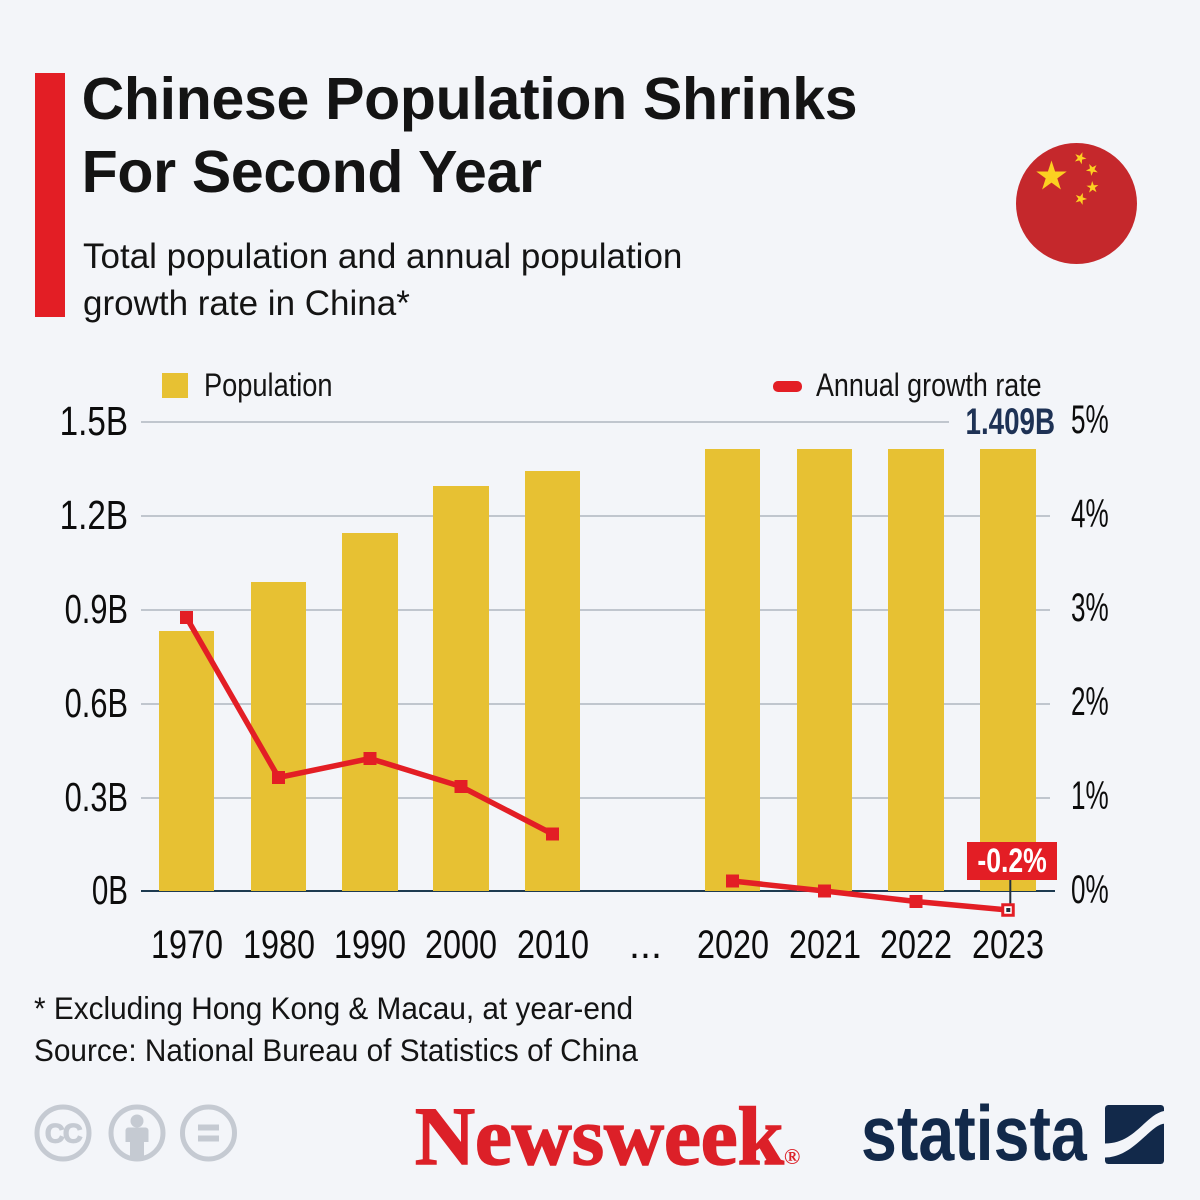  What do you see at coordinates (63, 1134) in the screenshot?
I see `svg-text: CC` at bounding box center [63, 1134].